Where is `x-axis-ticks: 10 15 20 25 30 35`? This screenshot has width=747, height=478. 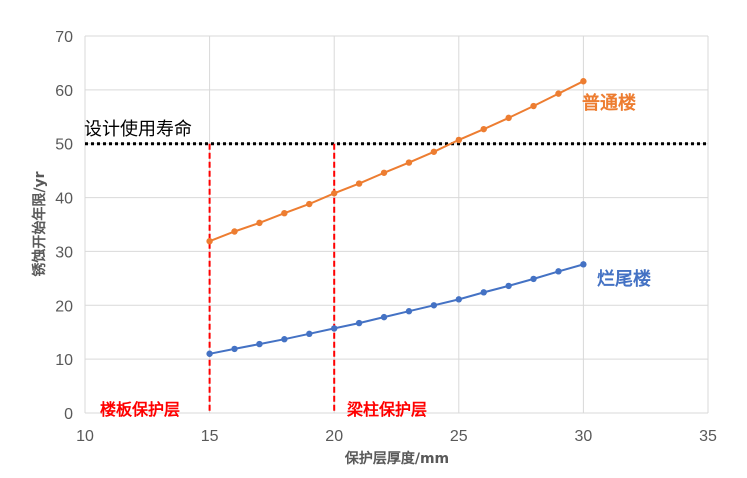 x-axis-ticks: 10 15 20 25 30 35 is located at coordinates (396, 436).